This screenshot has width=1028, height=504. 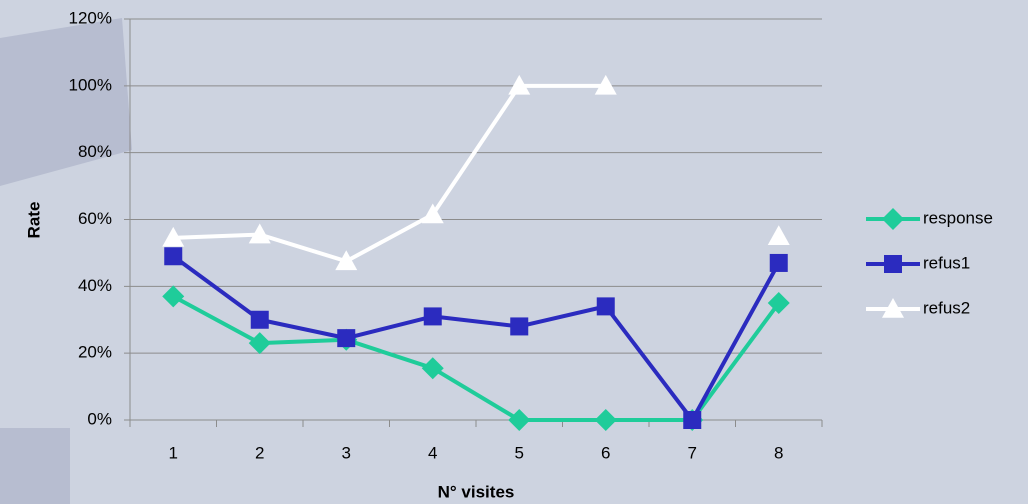 I want to click on y-tick-label: 0%, so click(x=99, y=418).